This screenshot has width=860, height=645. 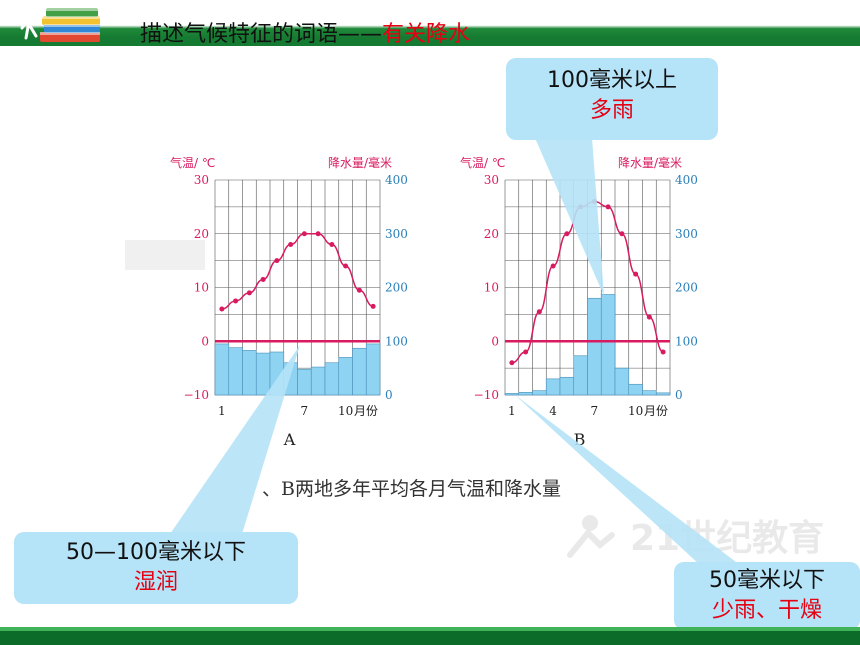 What do you see at coordinates (235, 439) in the screenshot?
I see `callout-left-pointer` at bounding box center [235, 439].